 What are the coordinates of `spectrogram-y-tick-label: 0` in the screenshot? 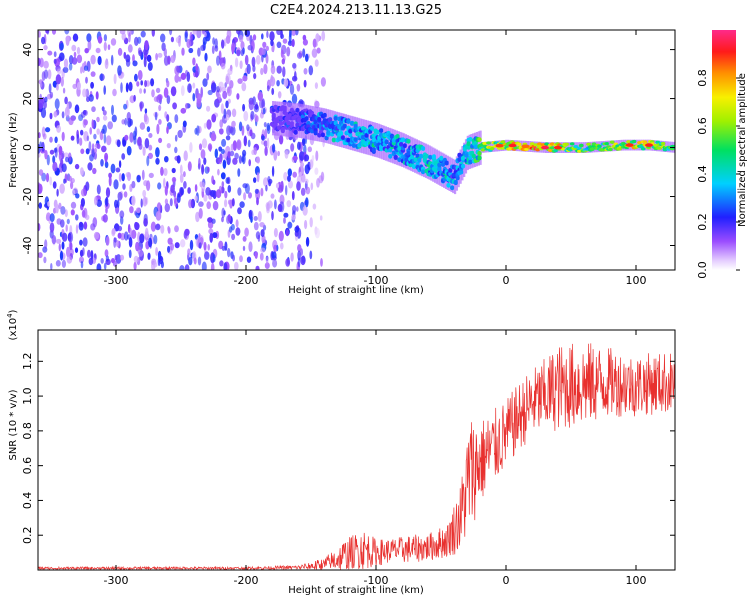 It's located at (27, 147).